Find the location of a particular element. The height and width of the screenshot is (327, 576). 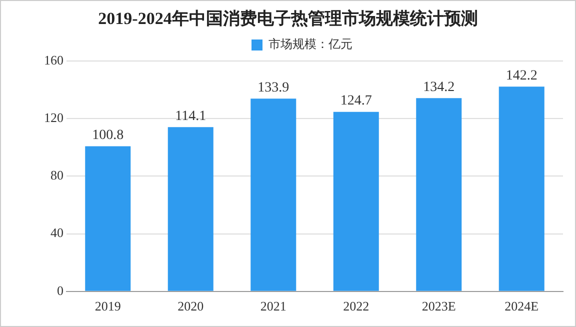

x-tick-label: 2019 is located at coordinates (107, 306).